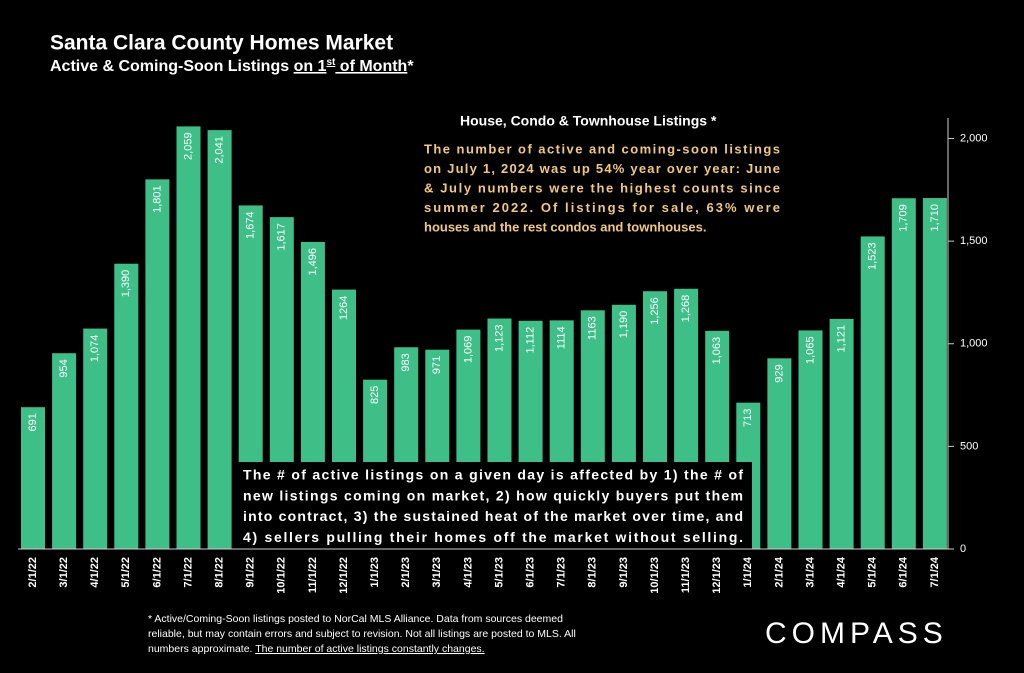 Image resolution: width=1024 pixels, height=673 pixels. What do you see at coordinates (126, 572) in the screenshot?
I see `x-tick-label: 5/1/22` at bounding box center [126, 572].